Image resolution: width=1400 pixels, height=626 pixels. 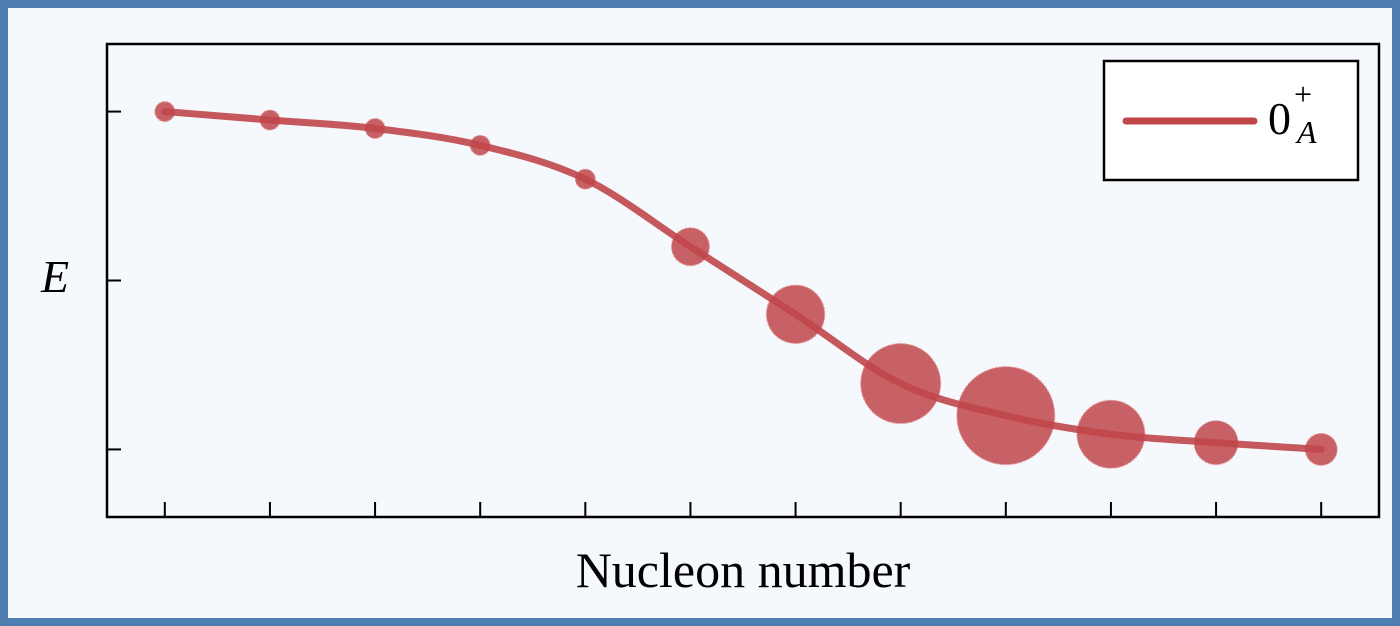 What do you see at coordinates (1231, 120) in the screenshot?
I see `legend: 0 + A` at bounding box center [1231, 120].